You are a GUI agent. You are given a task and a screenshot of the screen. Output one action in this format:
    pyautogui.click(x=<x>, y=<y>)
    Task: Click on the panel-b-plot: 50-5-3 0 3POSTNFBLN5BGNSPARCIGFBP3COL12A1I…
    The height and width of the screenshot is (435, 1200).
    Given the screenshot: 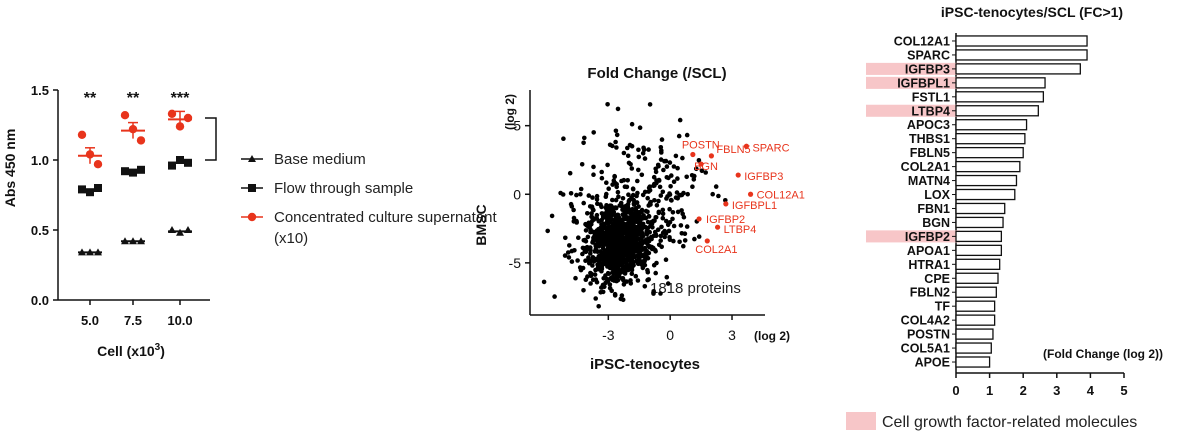 What is the action you would take?
    pyautogui.click(x=657, y=216)
    